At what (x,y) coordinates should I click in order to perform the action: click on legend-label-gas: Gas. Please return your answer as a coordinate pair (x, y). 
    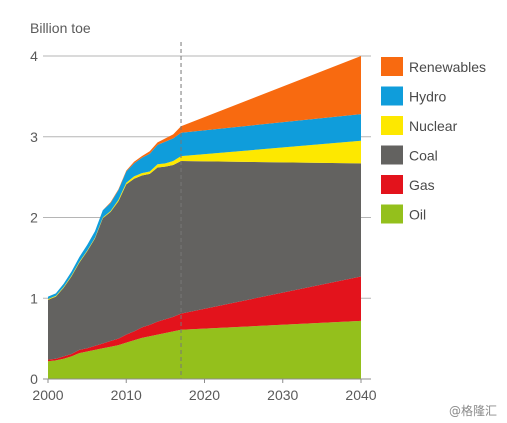
    Looking at the image, I should click on (422, 185).